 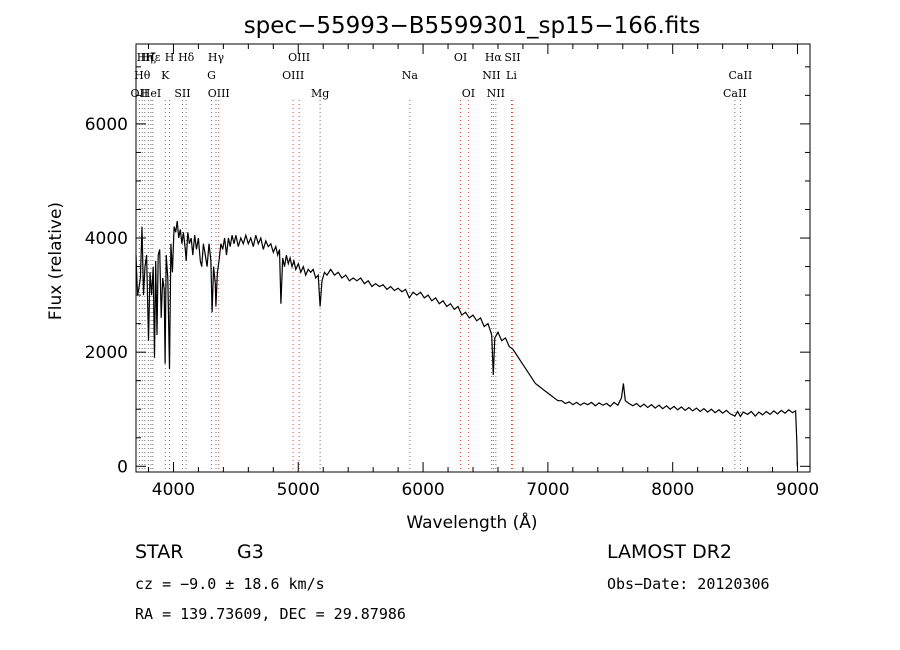 I want to click on line-label-16: Na, so click(x=410, y=75).